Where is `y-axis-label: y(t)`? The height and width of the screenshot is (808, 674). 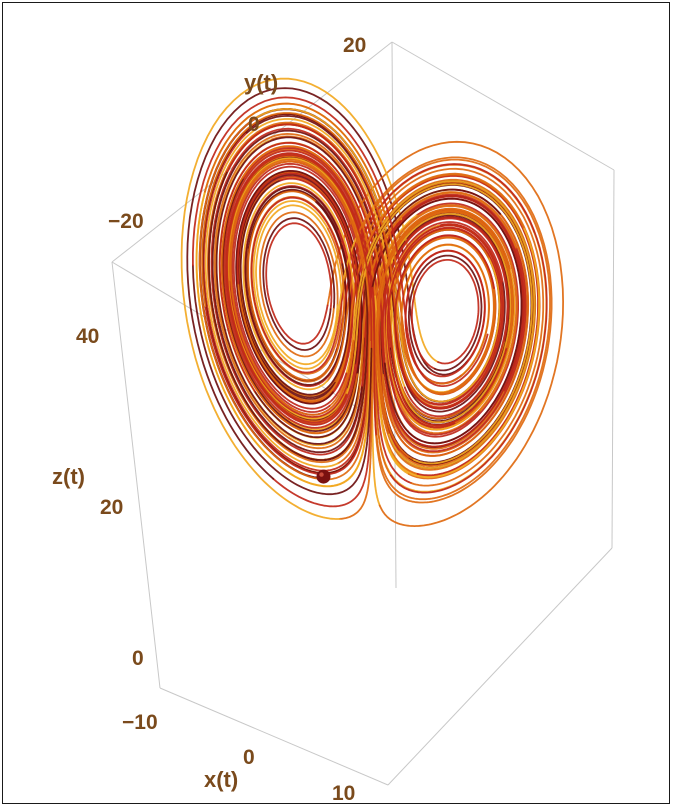 y-axis-label: y(t) is located at coordinates (261, 82).